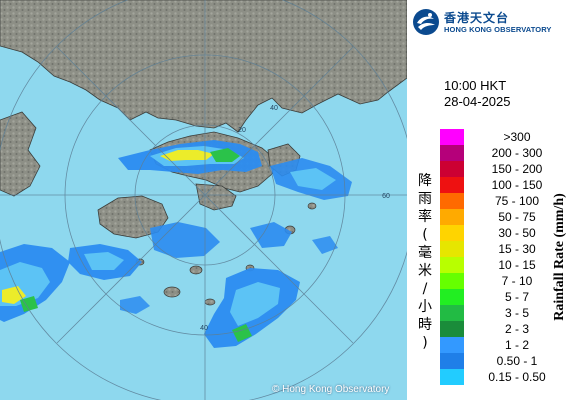 The width and height of the screenshot is (577, 400). What do you see at coordinates (133, 217) in the screenshot?
I see `land-lantau` at bounding box center [133, 217].